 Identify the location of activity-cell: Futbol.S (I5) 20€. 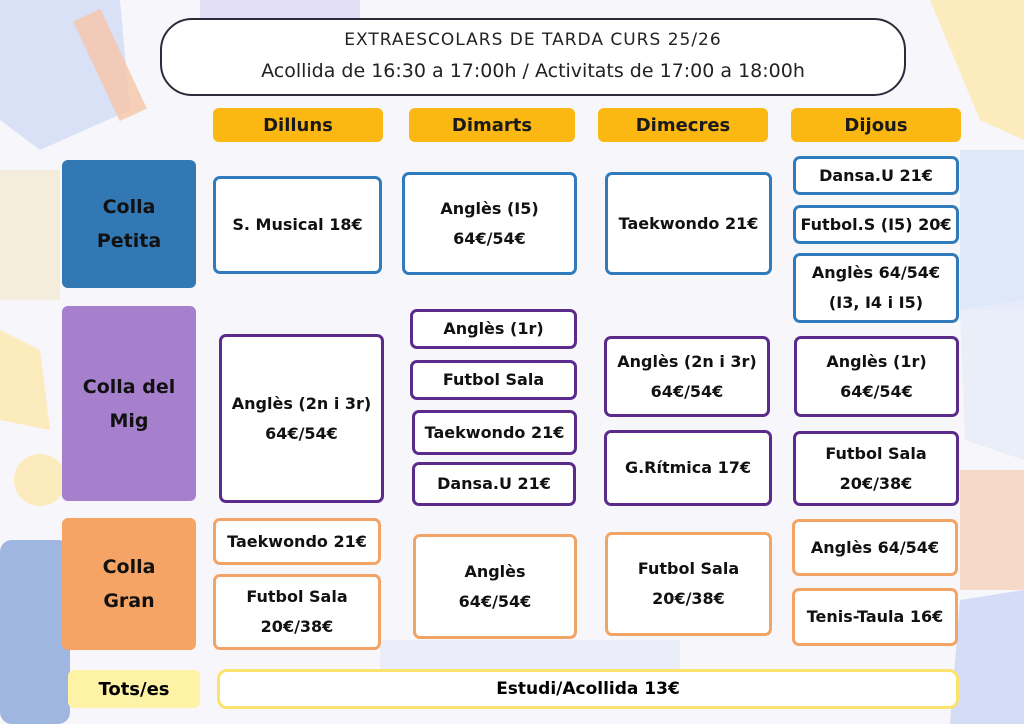
(876, 224).